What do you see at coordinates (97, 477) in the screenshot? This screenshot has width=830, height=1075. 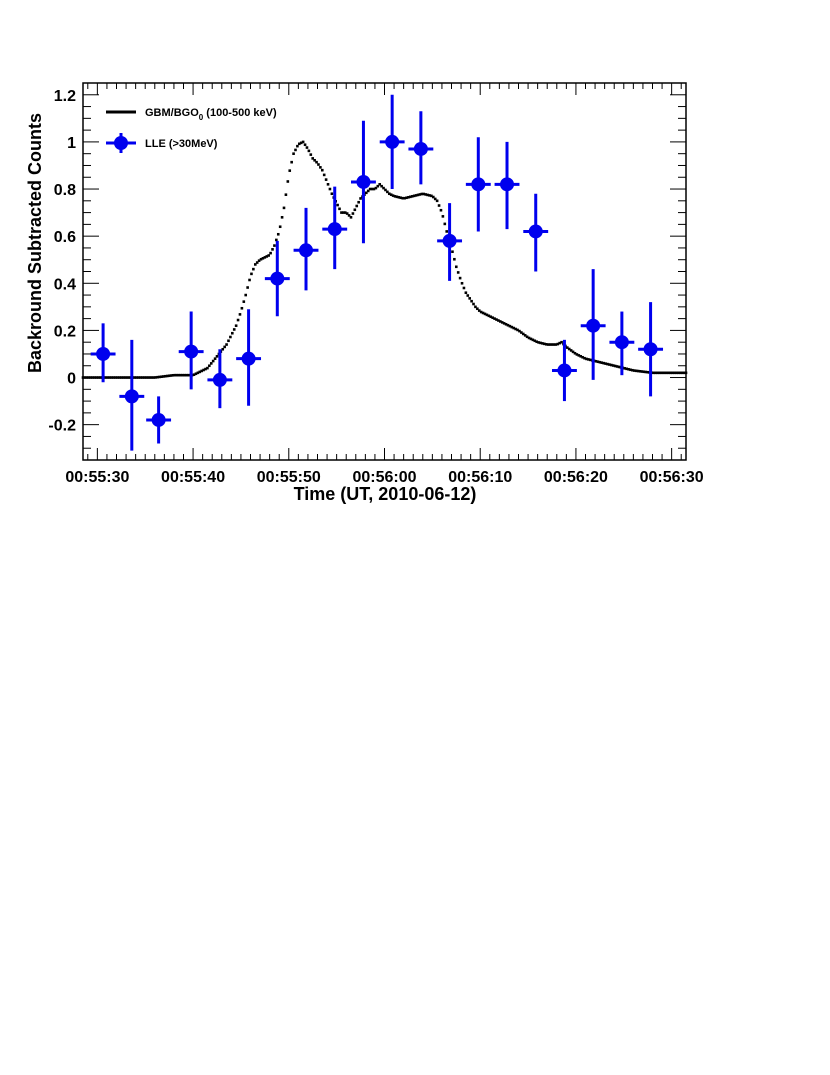 I see `x-tick-label: 00:55:30` at bounding box center [97, 477].